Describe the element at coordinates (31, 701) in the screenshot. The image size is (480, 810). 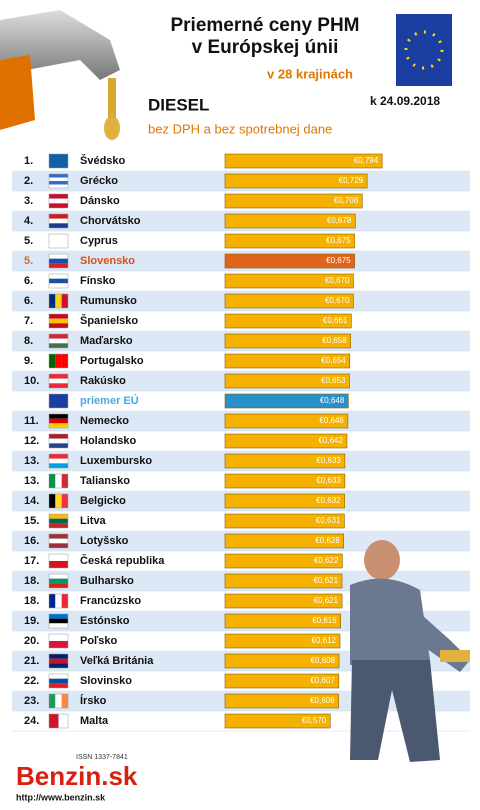
I see `rank: 23.` at that location.